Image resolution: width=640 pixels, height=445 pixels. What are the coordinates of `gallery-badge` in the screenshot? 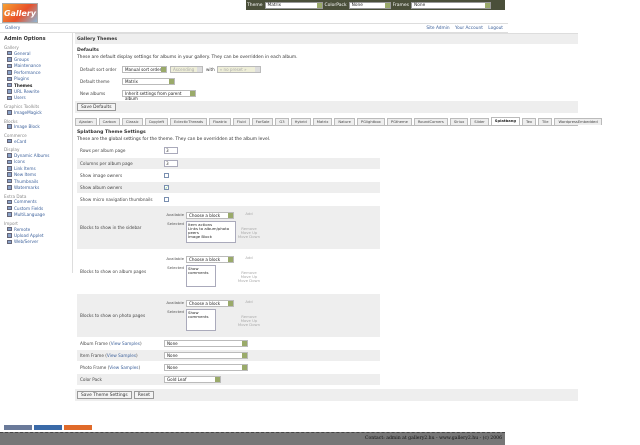 It's located at (48, 427).